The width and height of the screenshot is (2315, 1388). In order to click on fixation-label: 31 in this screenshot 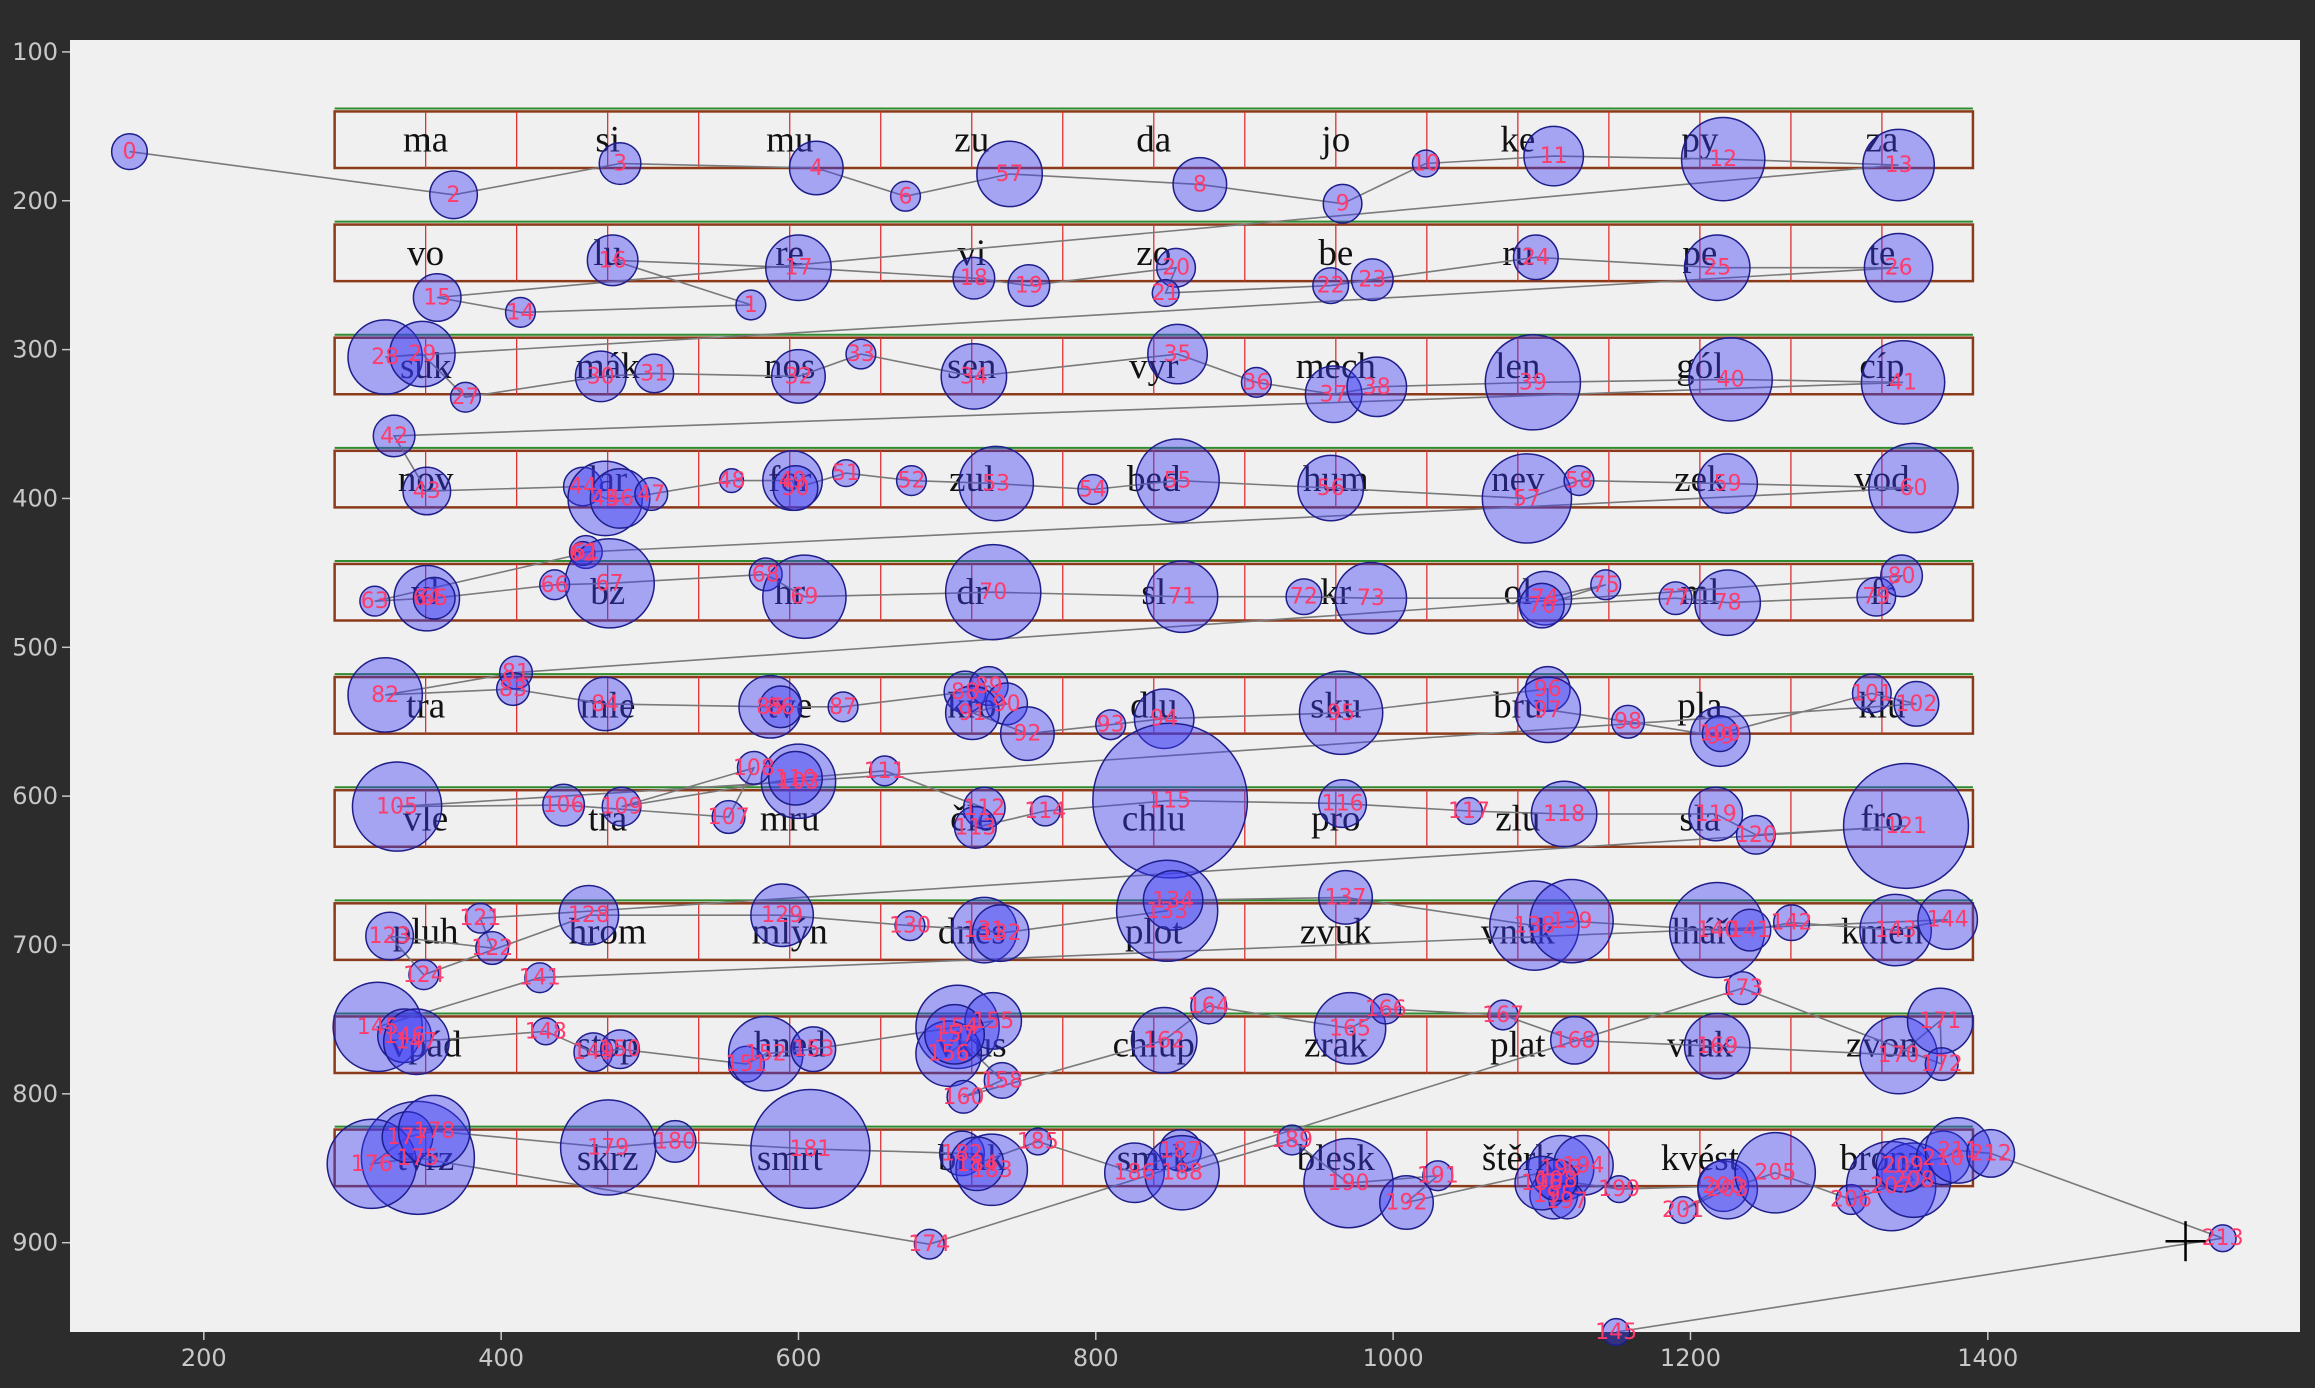, I will do `click(654, 373)`.